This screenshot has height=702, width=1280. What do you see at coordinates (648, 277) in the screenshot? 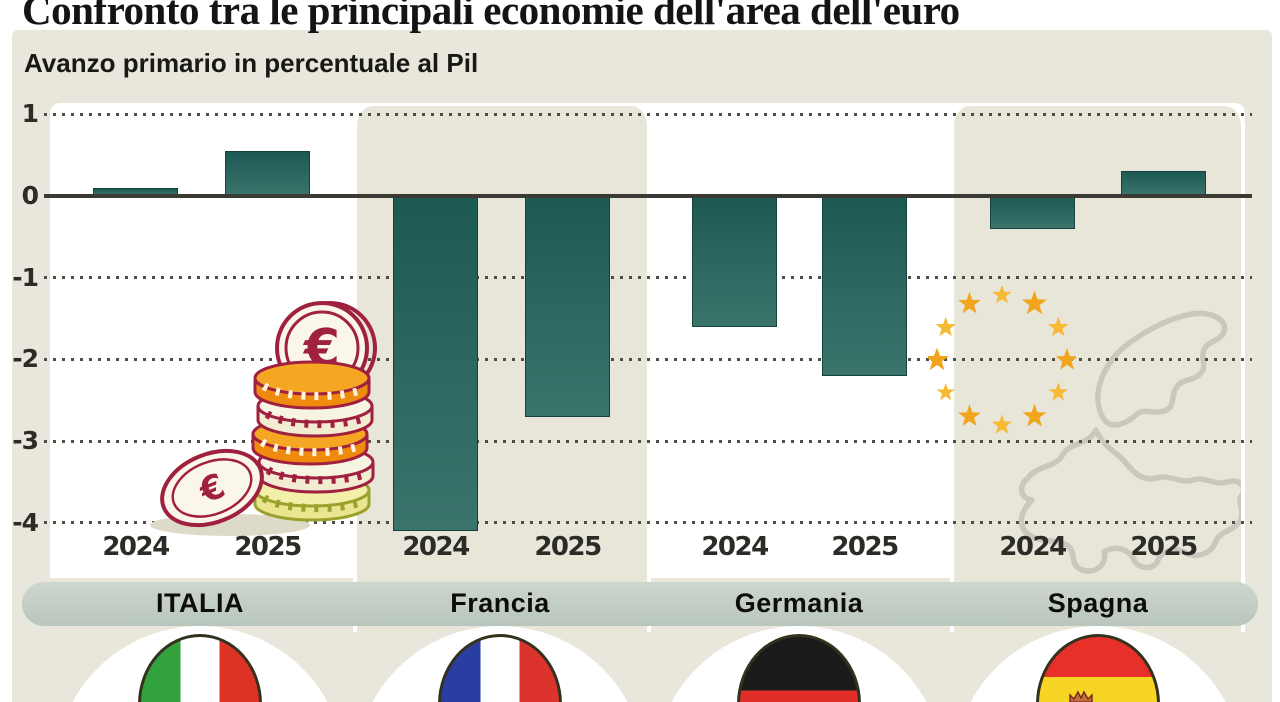
I see `gridline-minus1` at bounding box center [648, 277].